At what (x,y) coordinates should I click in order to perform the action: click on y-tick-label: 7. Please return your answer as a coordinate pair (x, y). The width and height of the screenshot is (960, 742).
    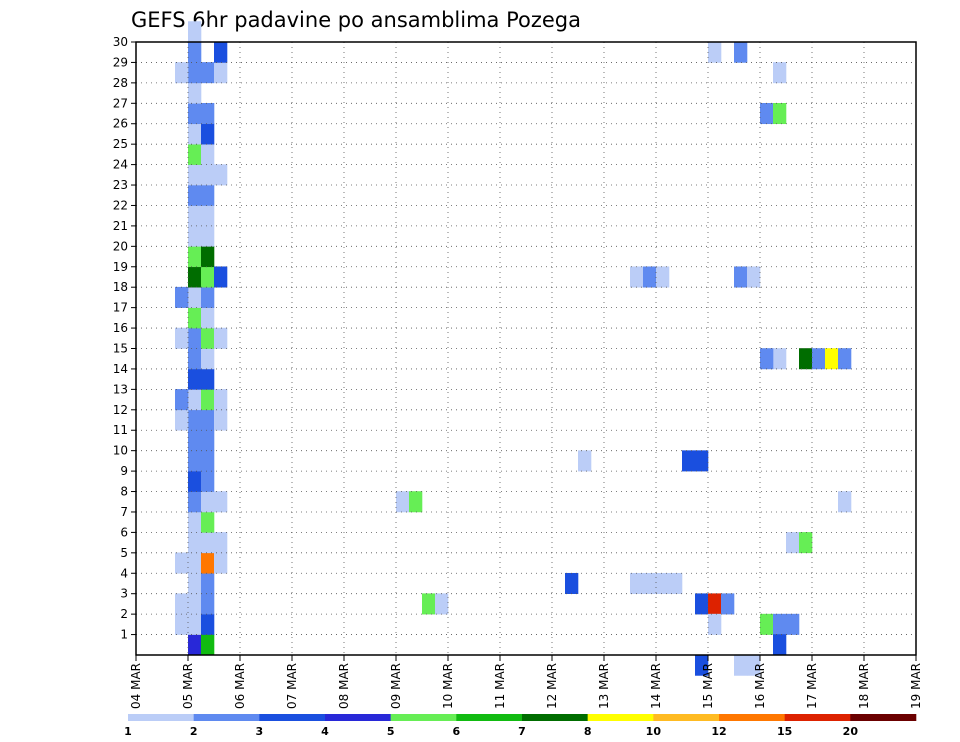
    Looking at the image, I should click on (124, 512).